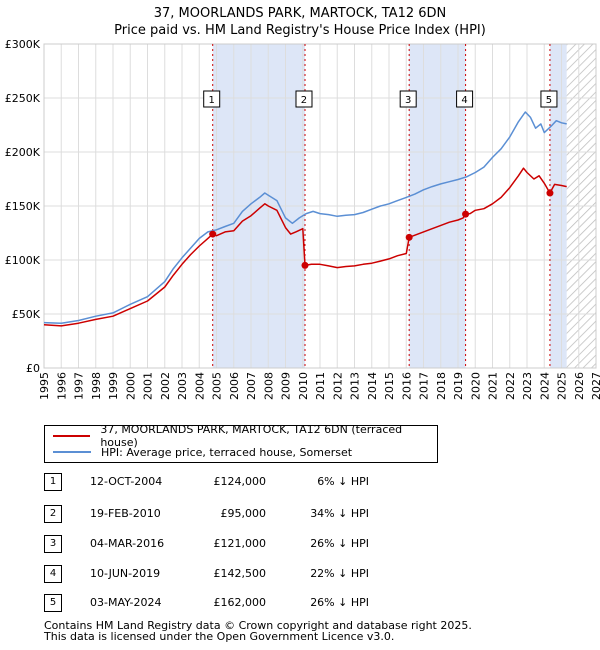  Describe the element at coordinates (53, 482) in the screenshot. I see `sale-number: 1` at that location.